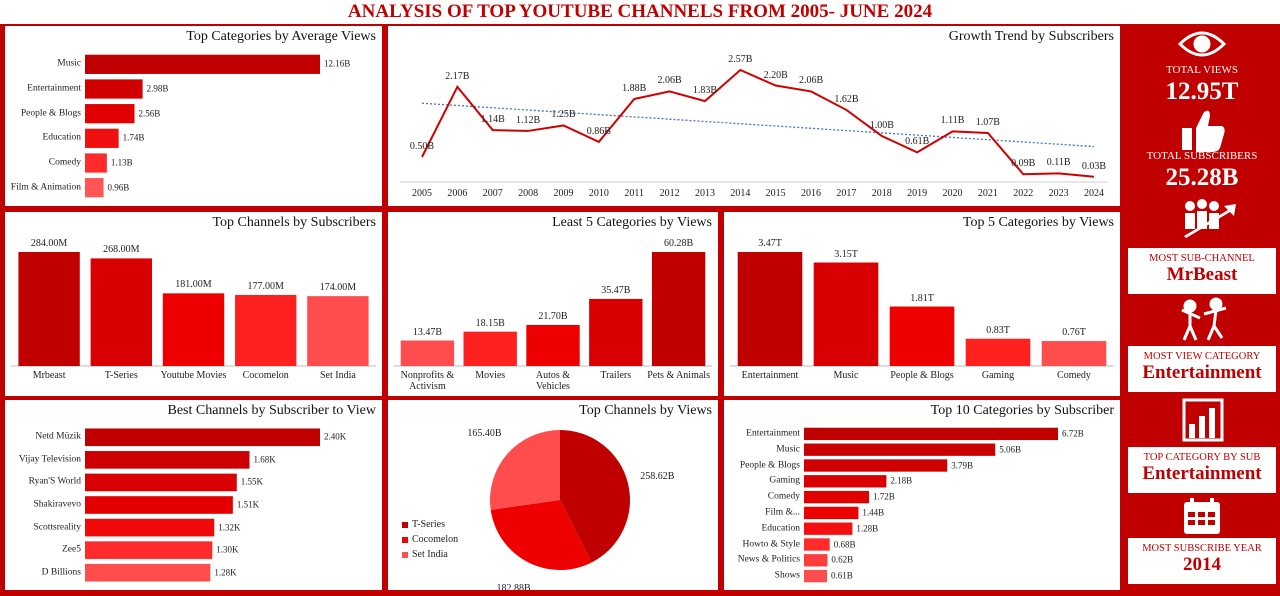 The width and height of the screenshot is (1280, 596). Describe the element at coordinates (1203, 131) in the screenshot. I see `thumb-icon` at that location.